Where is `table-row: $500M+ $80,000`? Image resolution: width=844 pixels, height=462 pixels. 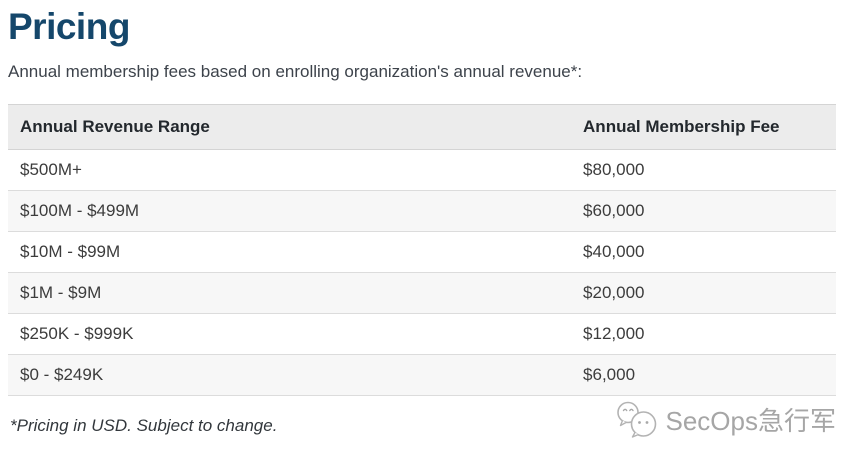
table-row: $500M+ $80,000 is located at coordinates (422, 170).